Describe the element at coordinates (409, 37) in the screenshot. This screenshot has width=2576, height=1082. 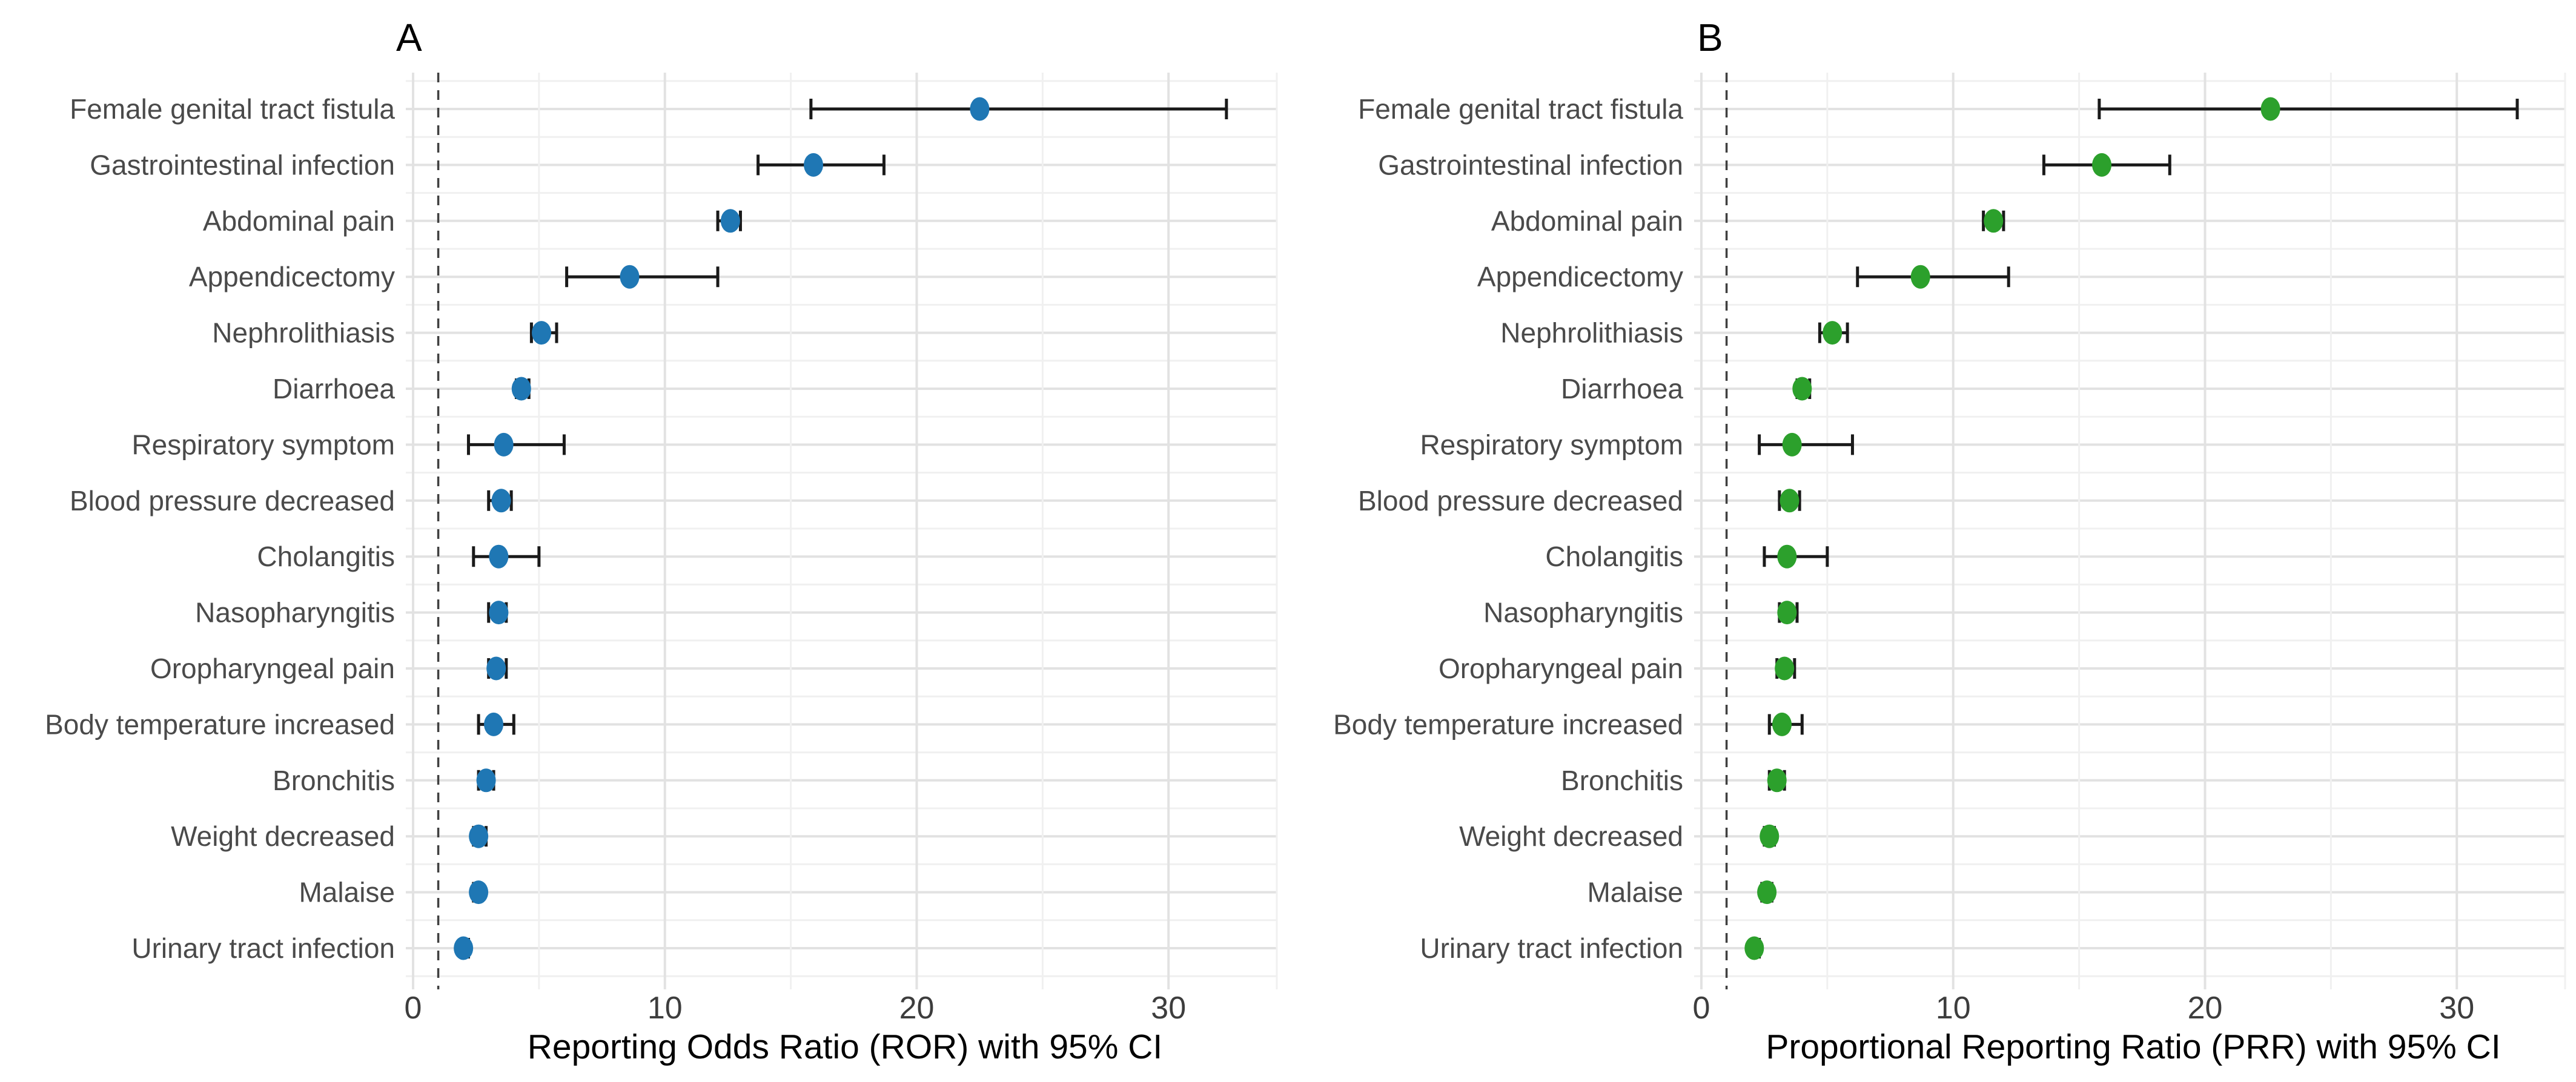
I see `panel-tag: A` at that location.